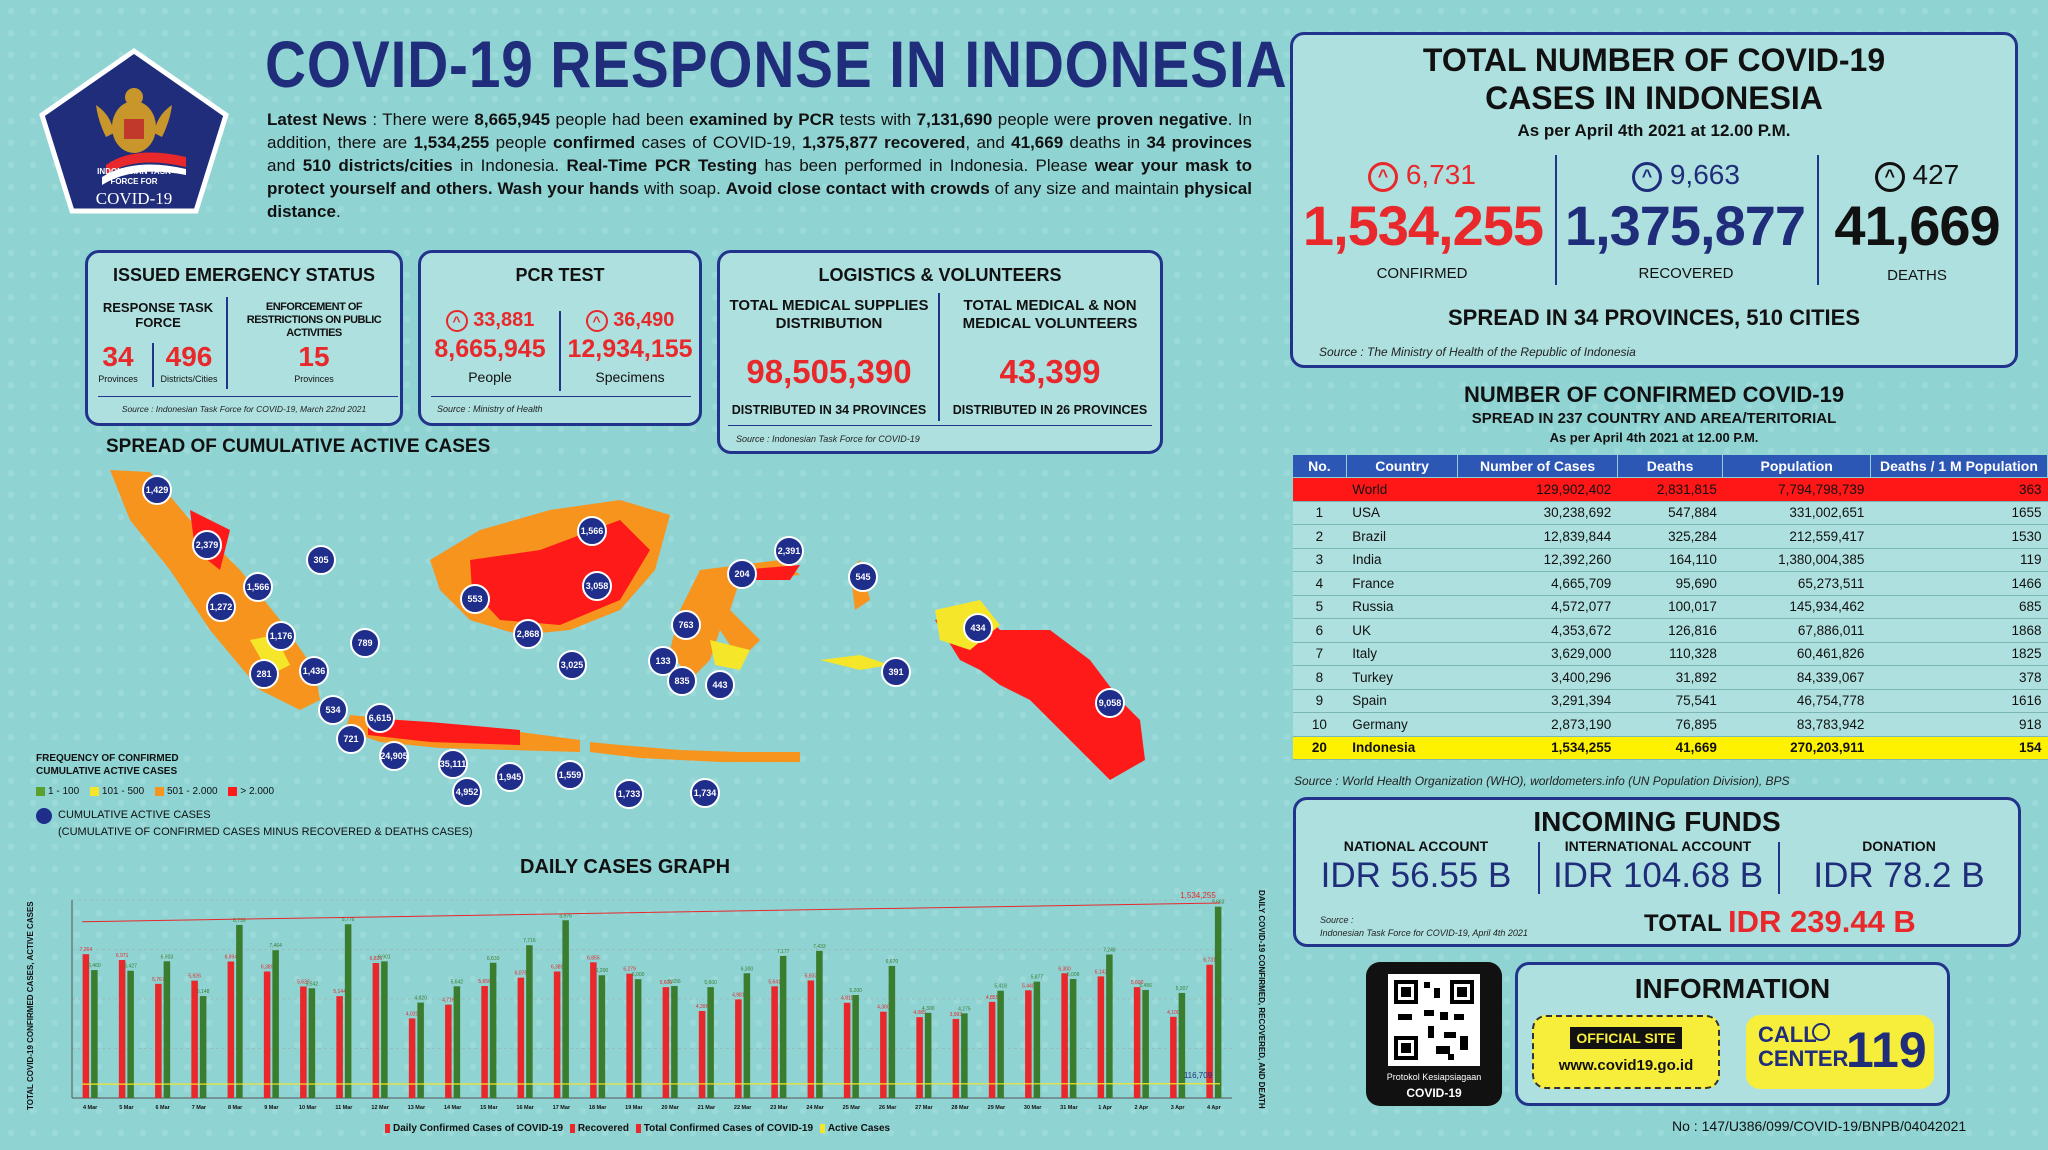  I want to click on cell-cases: 3,291,394, so click(1537, 701).